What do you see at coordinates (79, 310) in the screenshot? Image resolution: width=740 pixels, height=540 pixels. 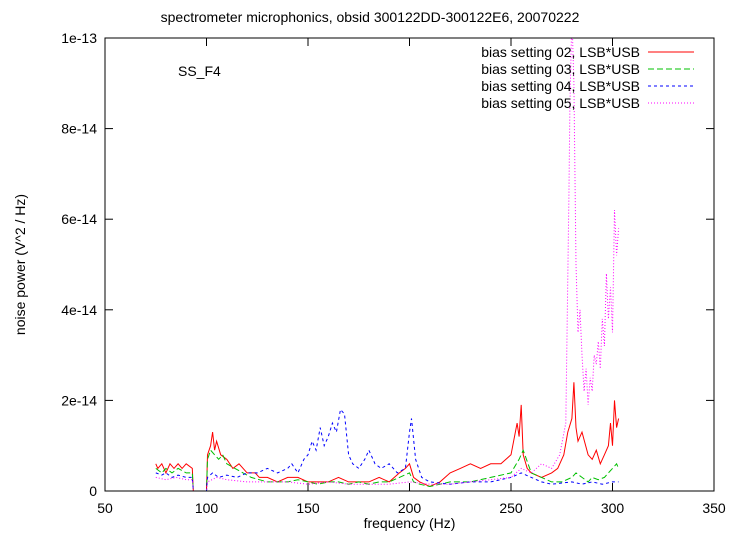 I see `y-tick-label: 4e-14` at bounding box center [79, 310].